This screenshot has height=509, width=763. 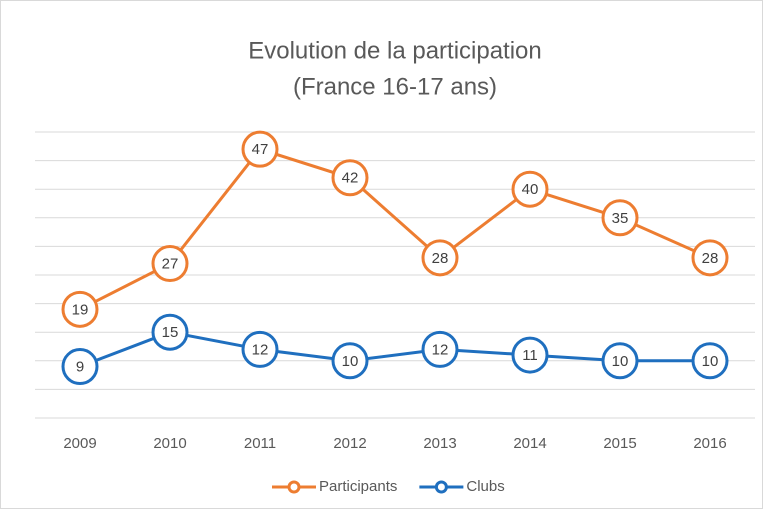 What do you see at coordinates (395, 50) in the screenshot?
I see `chart-title: Evolution de la participation` at bounding box center [395, 50].